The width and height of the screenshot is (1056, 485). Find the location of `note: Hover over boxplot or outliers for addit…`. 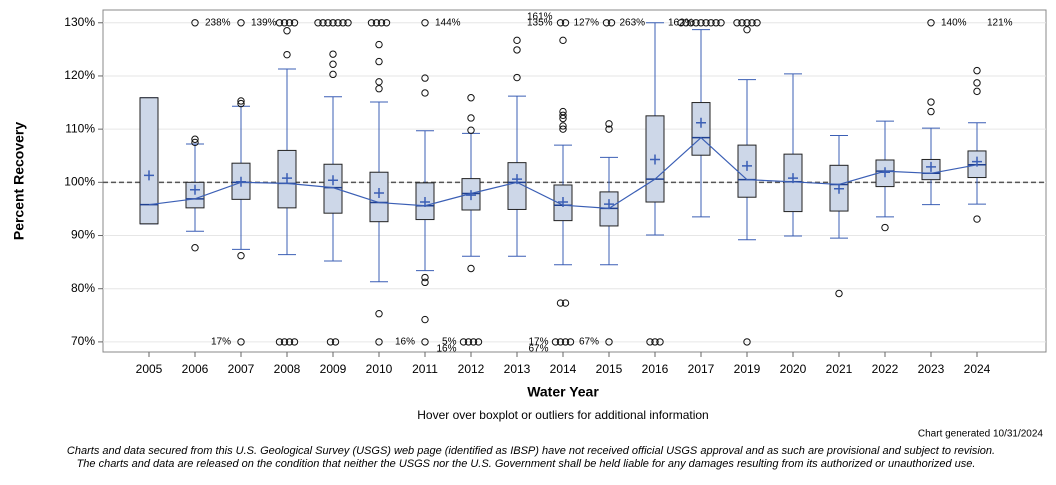

note: Hover over boxplot or outliers for addit… is located at coordinates (562, 415).